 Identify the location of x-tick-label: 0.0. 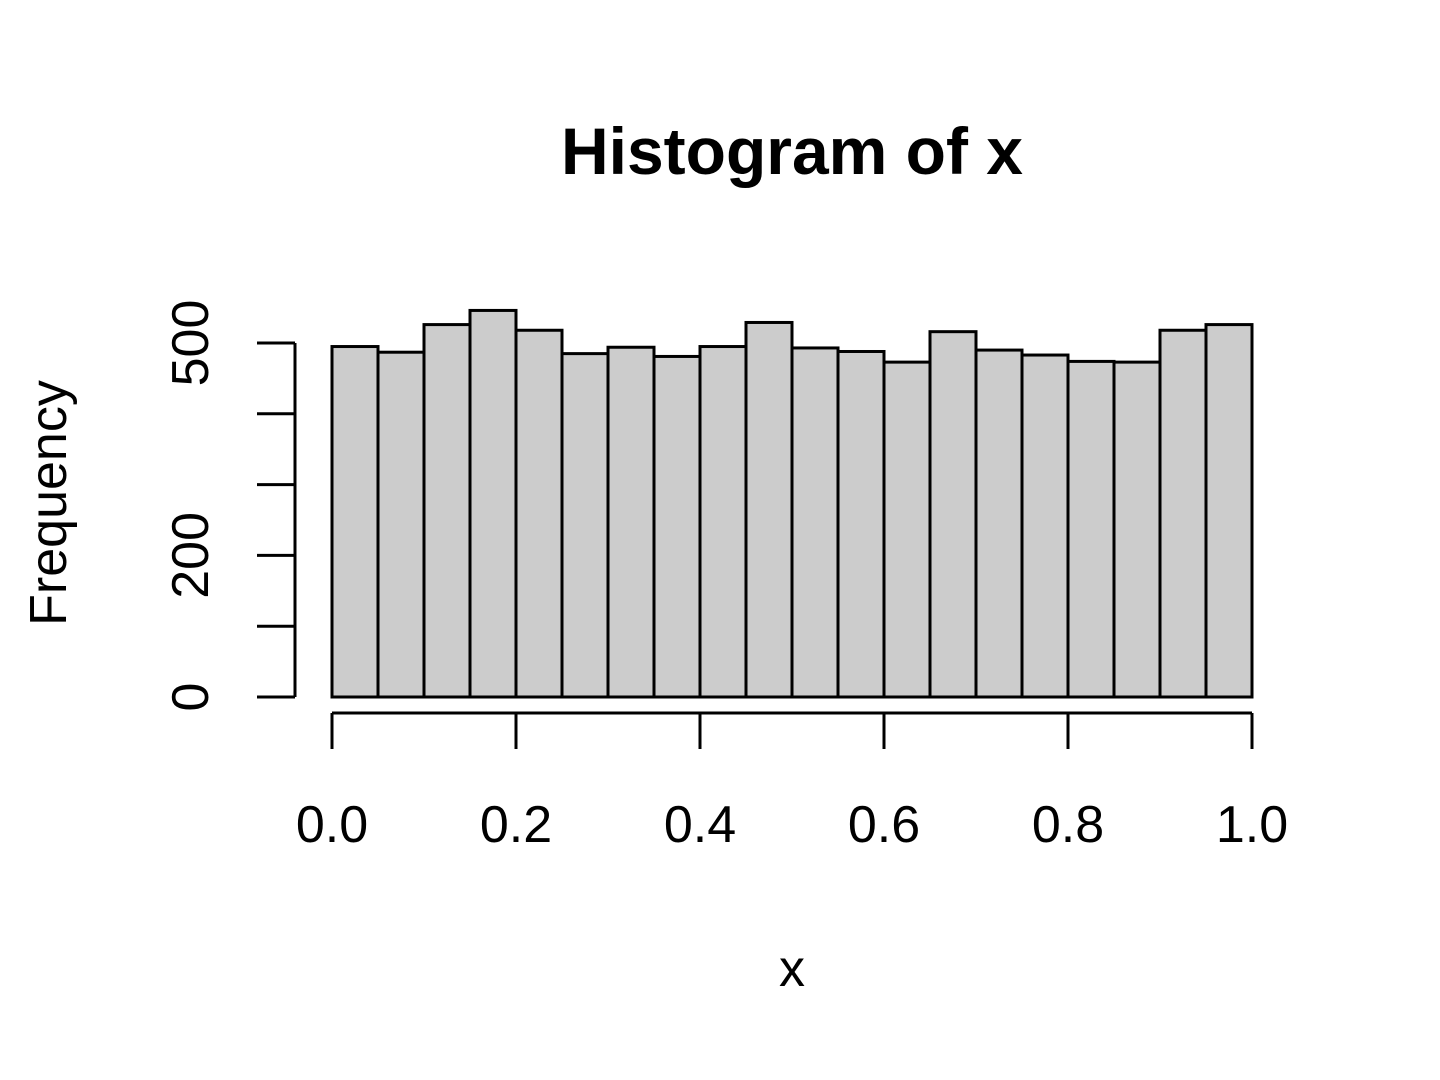
(332, 825).